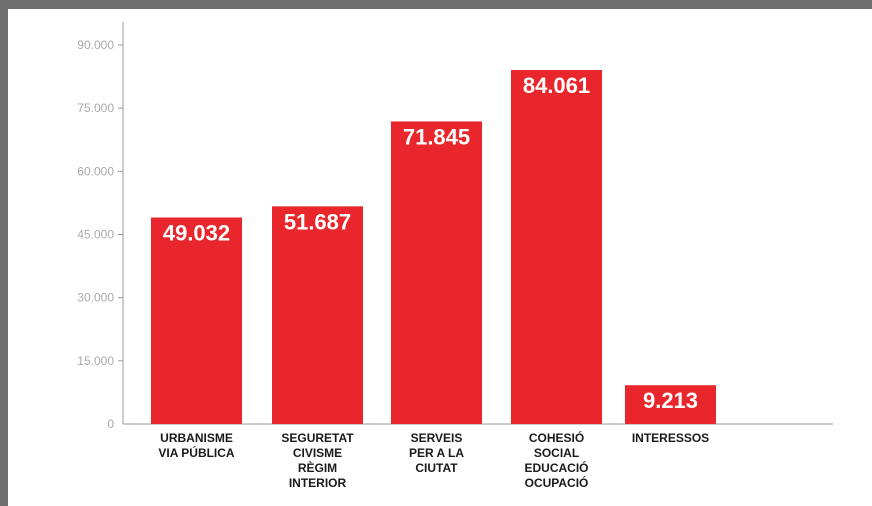  What do you see at coordinates (436, 453) in the screenshot?
I see `category-label: PER A LA` at bounding box center [436, 453].